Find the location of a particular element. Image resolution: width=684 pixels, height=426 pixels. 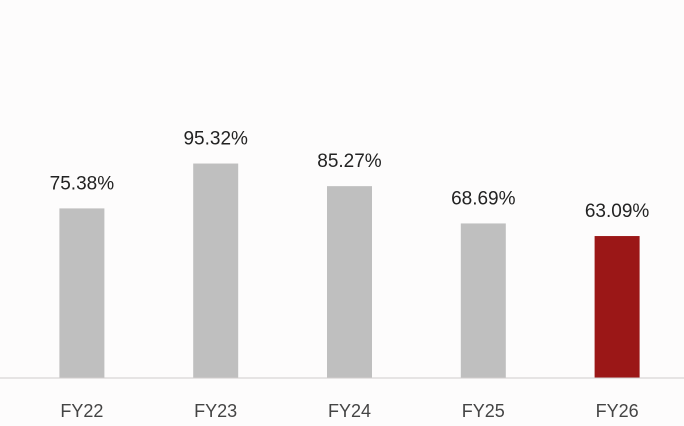

value-label: 68.69% is located at coordinates (483, 198).